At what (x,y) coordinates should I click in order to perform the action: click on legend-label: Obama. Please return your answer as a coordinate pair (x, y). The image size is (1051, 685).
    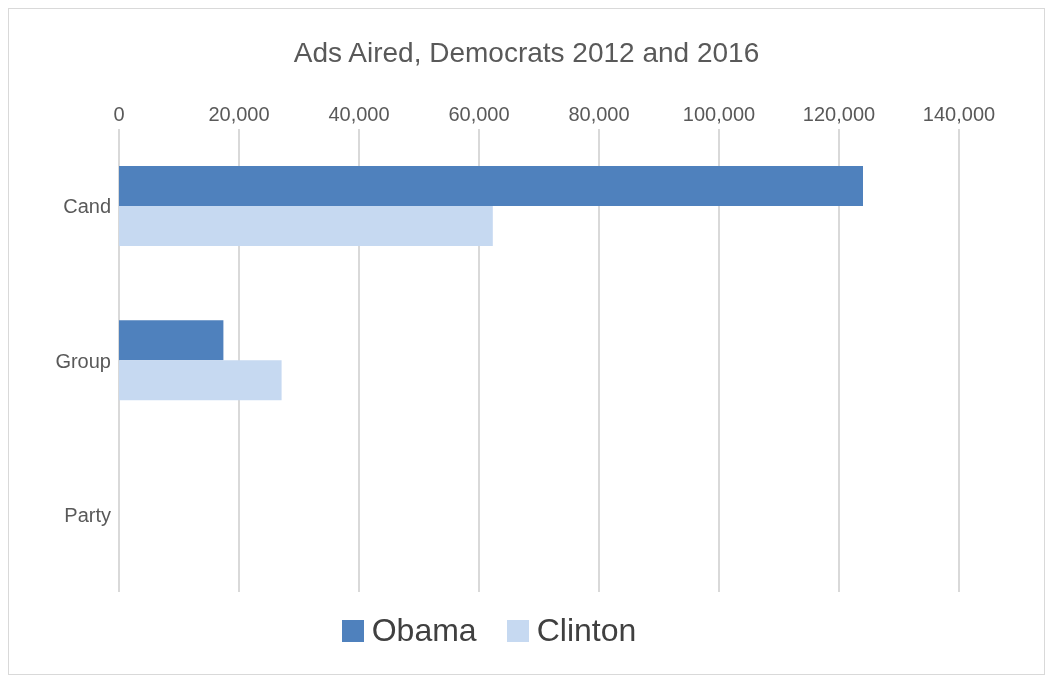
    Looking at the image, I should click on (424, 630).